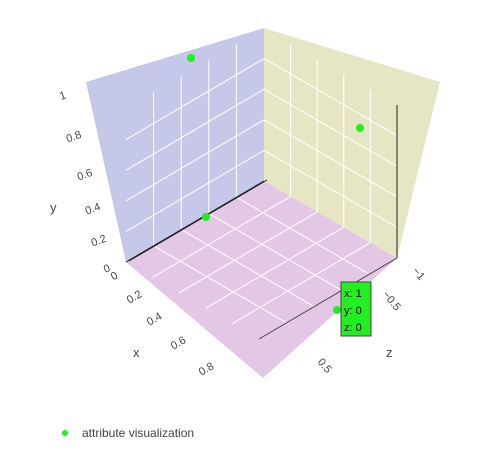 Image resolution: width=478 pixels, height=454 pixels. What do you see at coordinates (389, 352) in the screenshot?
I see `z-axis-title: z` at bounding box center [389, 352].